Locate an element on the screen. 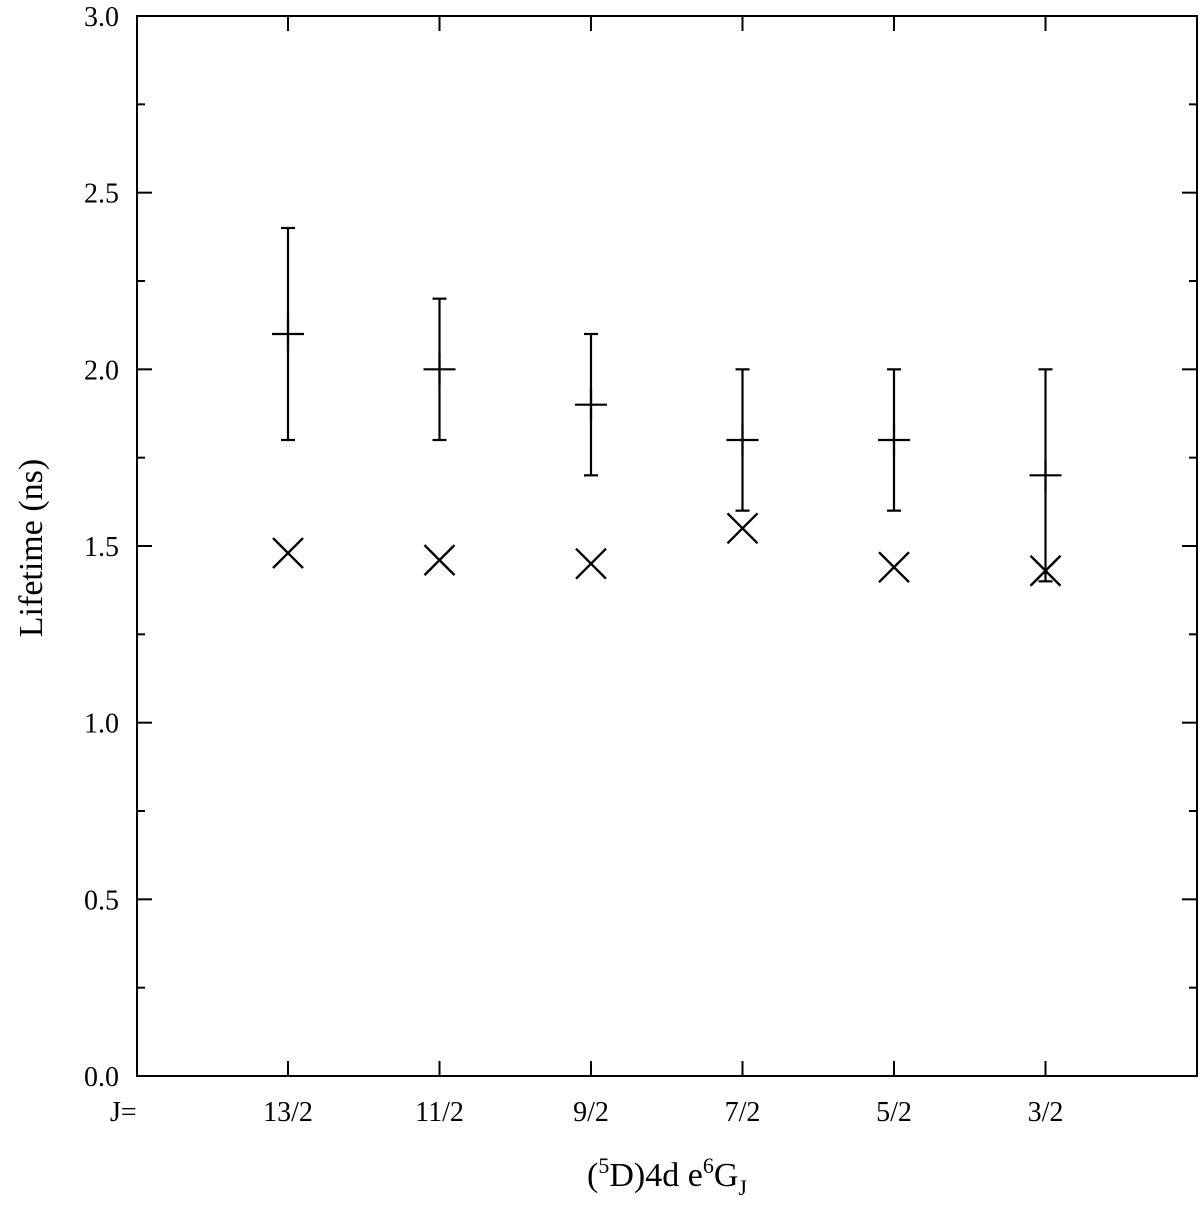  x-tick-label: 7/2 is located at coordinates (743, 1112).